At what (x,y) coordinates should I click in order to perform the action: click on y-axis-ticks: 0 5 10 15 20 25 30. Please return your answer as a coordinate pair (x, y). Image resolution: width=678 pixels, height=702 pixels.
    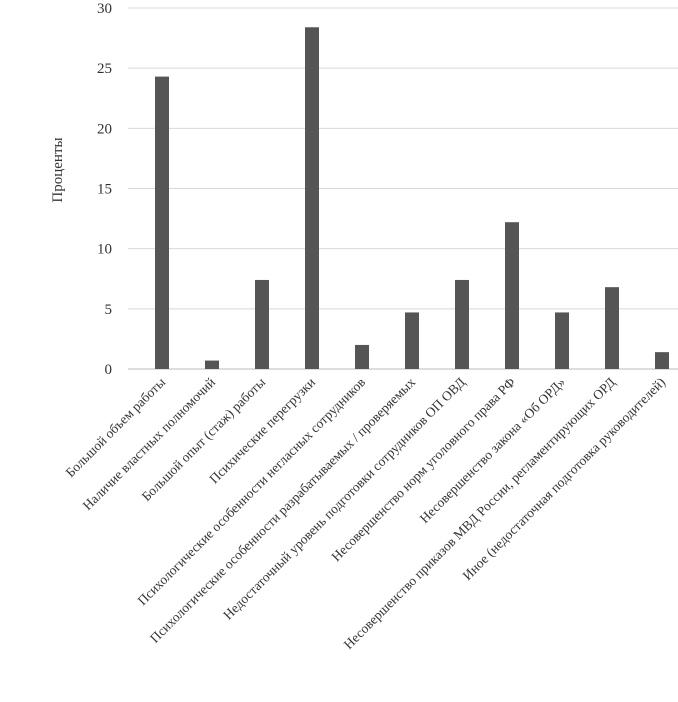
    Looking at the image, I should click on (104, 189).